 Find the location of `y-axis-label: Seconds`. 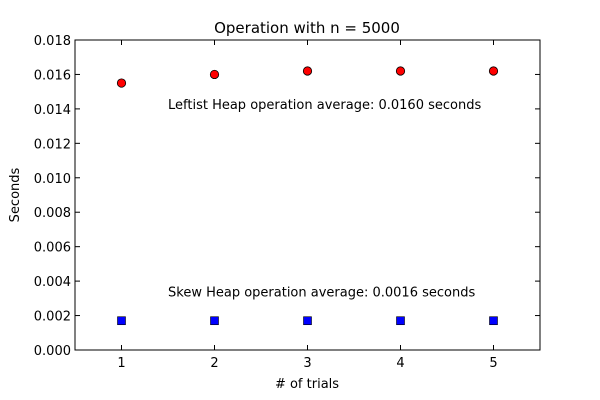

y-axis-label: Seconds is located at coordinates (15, 194).